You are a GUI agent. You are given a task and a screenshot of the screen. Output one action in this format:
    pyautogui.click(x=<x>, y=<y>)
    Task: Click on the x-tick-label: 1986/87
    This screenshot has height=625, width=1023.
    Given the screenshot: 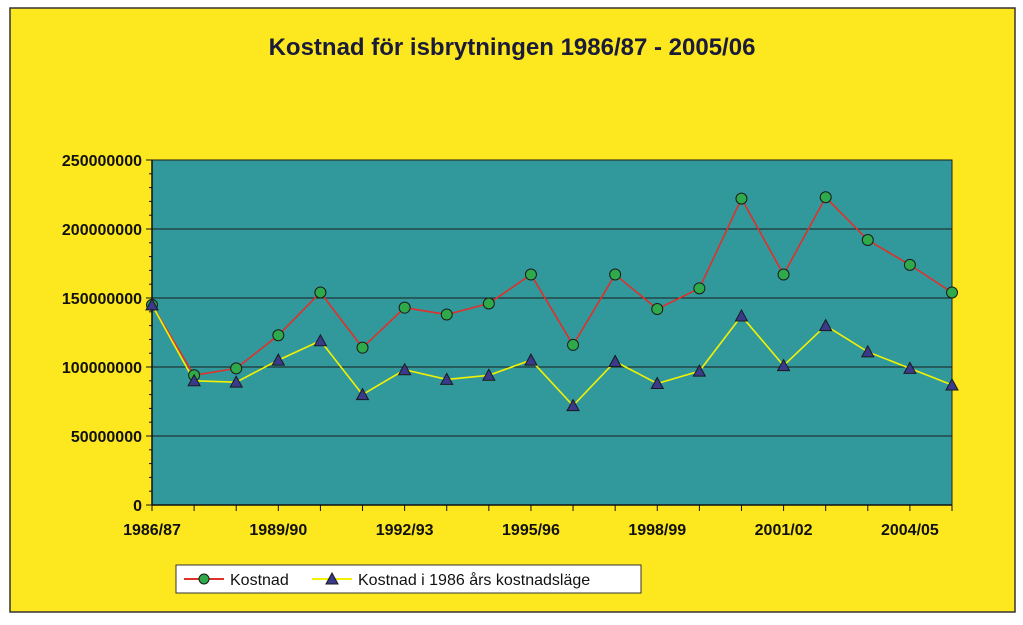 What is the action you would take?
    pyautogui.click(x=152, y=530)
    